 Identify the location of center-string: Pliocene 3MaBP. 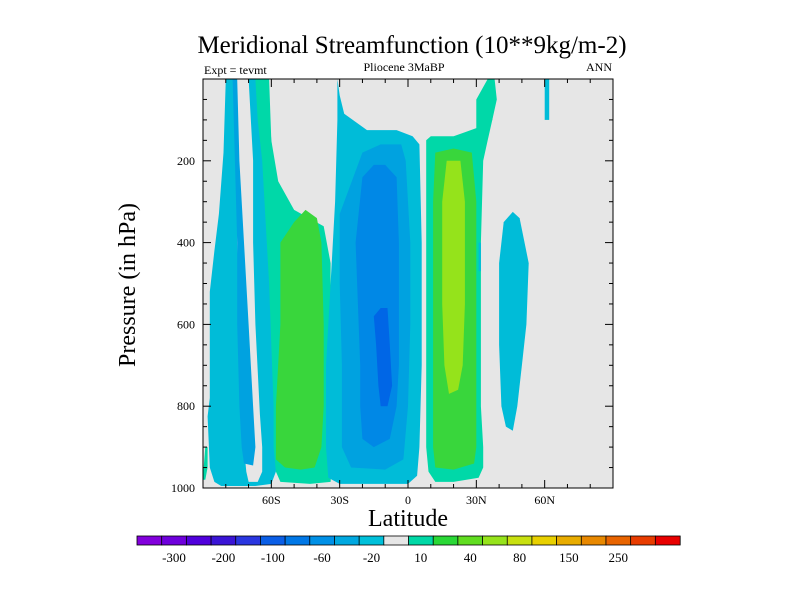
(404, 67).